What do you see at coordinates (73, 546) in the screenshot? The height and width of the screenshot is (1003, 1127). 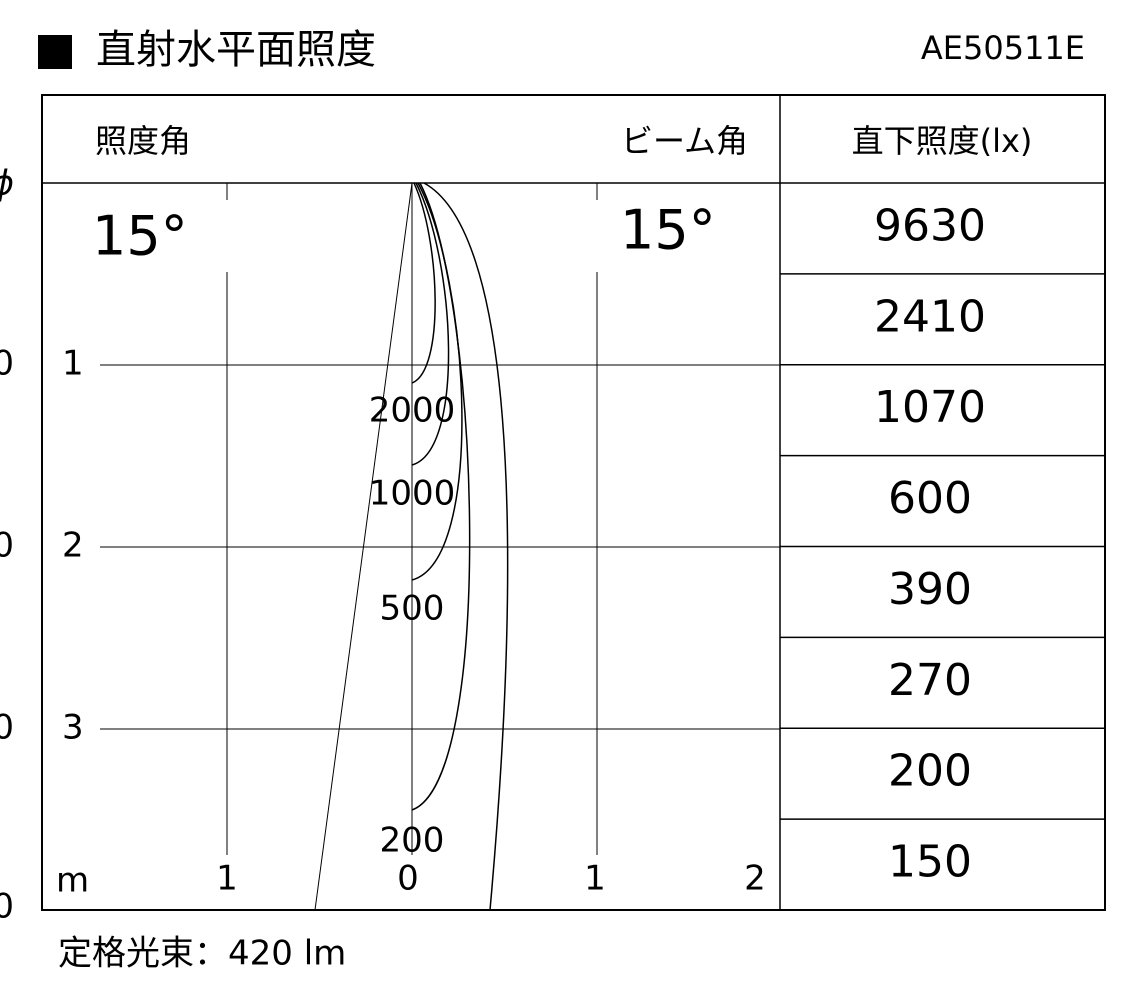 I see `y-label: 2` at bounding box center [73, 546].